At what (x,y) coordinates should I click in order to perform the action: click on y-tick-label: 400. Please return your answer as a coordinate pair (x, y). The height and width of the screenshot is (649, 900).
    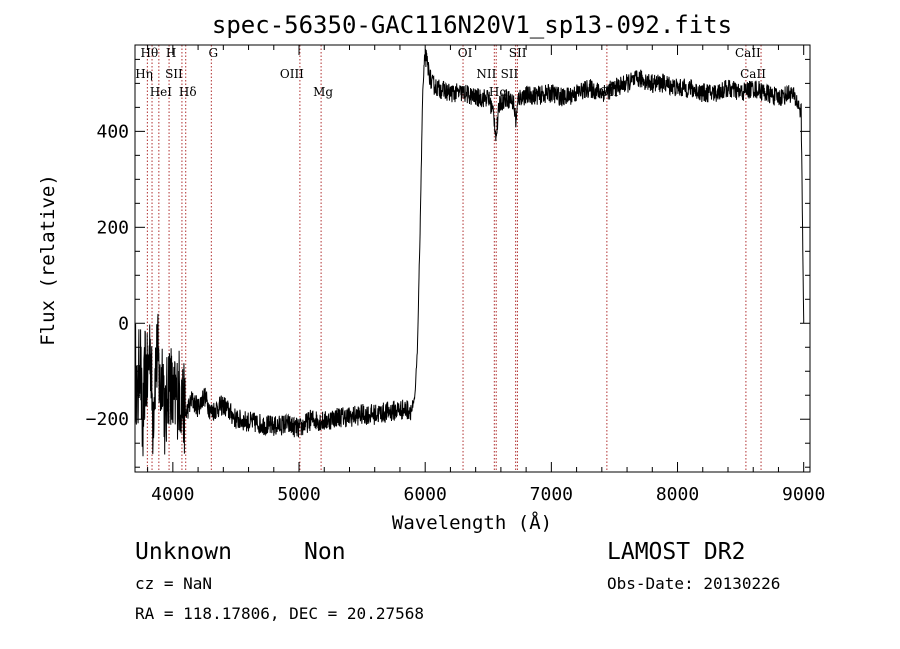
    Looking at the image, I should click on (112, 131).